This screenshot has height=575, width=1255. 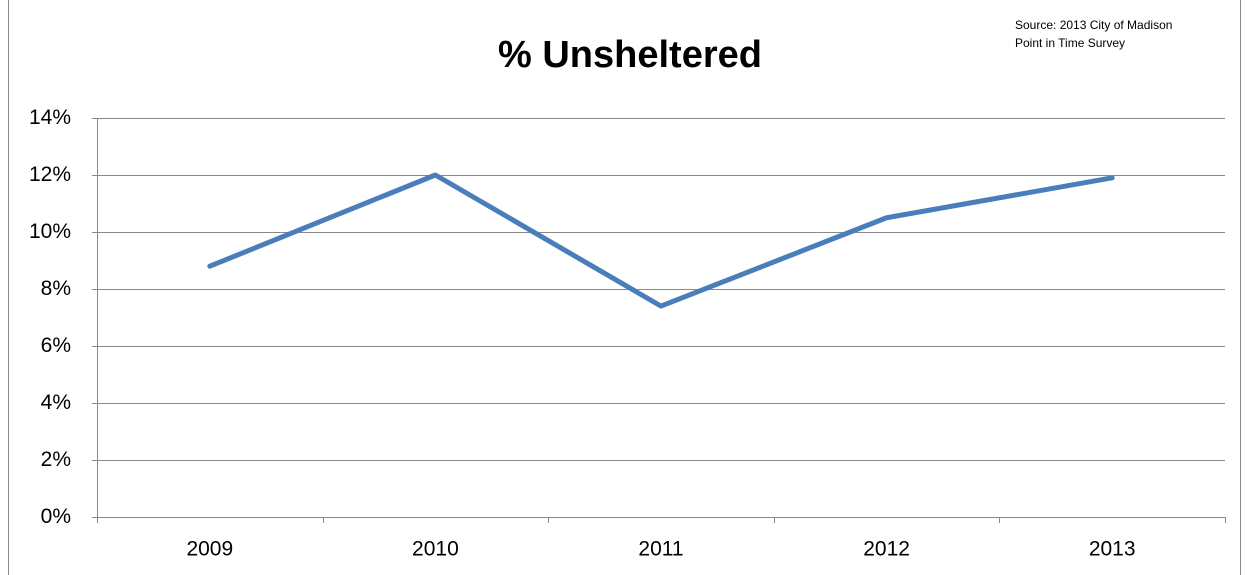 What do you see at coordinates (435, 549) in the screenshot?
I see `x-tick-label: 2010` at bounding box center [435, 549].